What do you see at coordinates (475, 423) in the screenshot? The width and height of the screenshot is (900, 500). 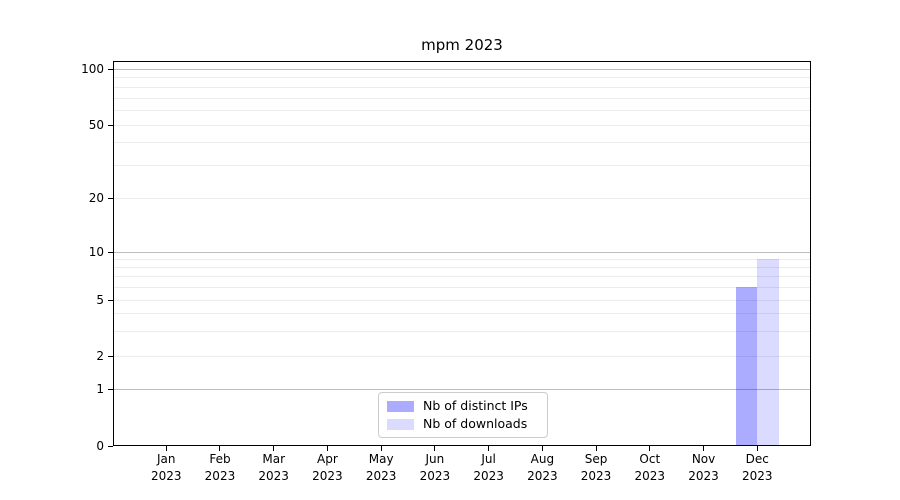 I see `legend-label-downloads: Nb of downloads` at bounding box center [475, 423].